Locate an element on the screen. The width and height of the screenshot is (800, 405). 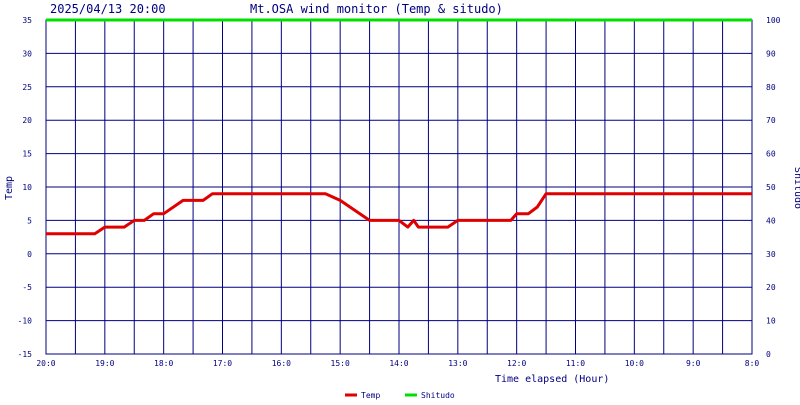
y-tick-label: 35 is located at coordinates (27, 20).